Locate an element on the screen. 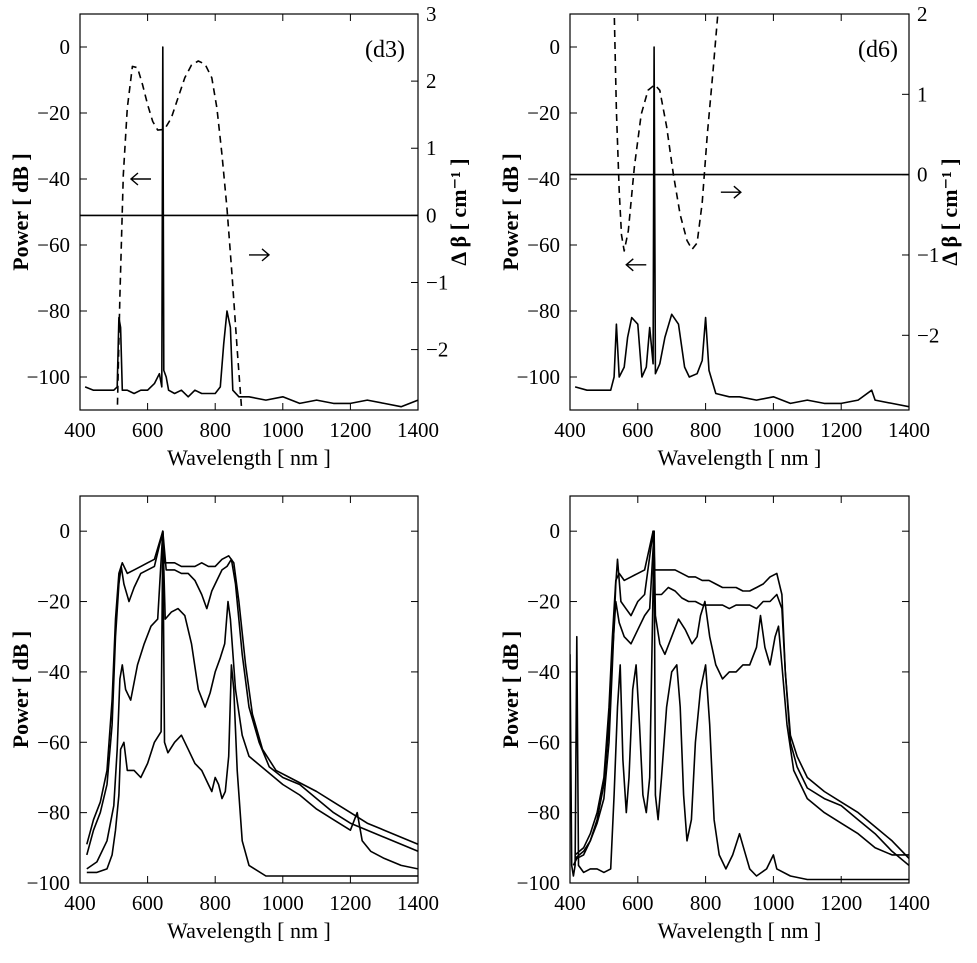 The height and width of the screenshot is (963, 977). y2-tick-label: 3 is located at coordinates (431, 14).